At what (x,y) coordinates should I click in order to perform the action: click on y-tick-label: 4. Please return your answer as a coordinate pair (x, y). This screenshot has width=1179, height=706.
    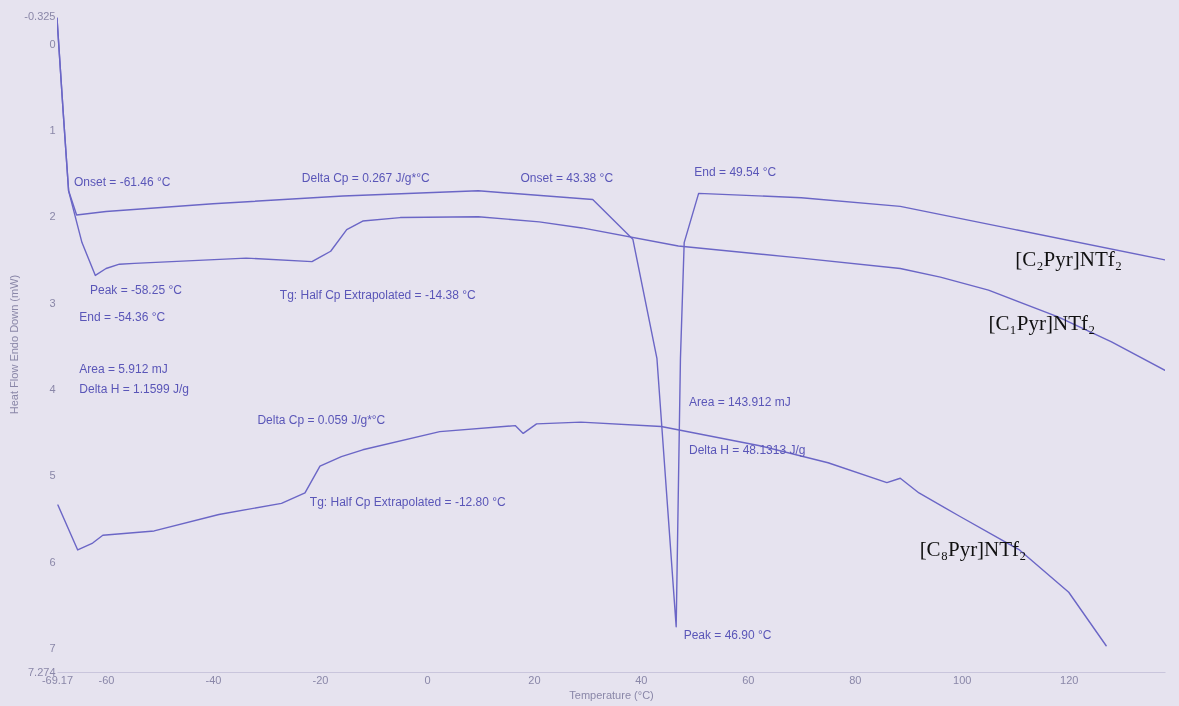
    Looking at the image, I should click on (52, 388).